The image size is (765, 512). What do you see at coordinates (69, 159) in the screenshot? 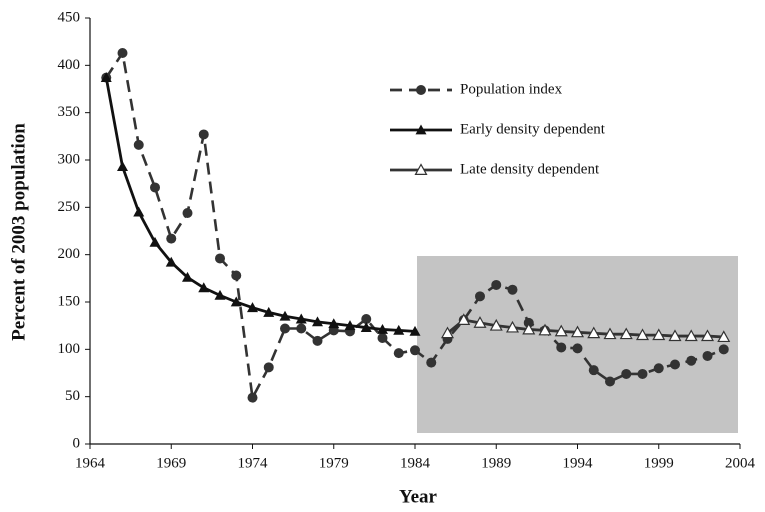
I see `y-tick-label: 300` at bounding box center [69, 159].